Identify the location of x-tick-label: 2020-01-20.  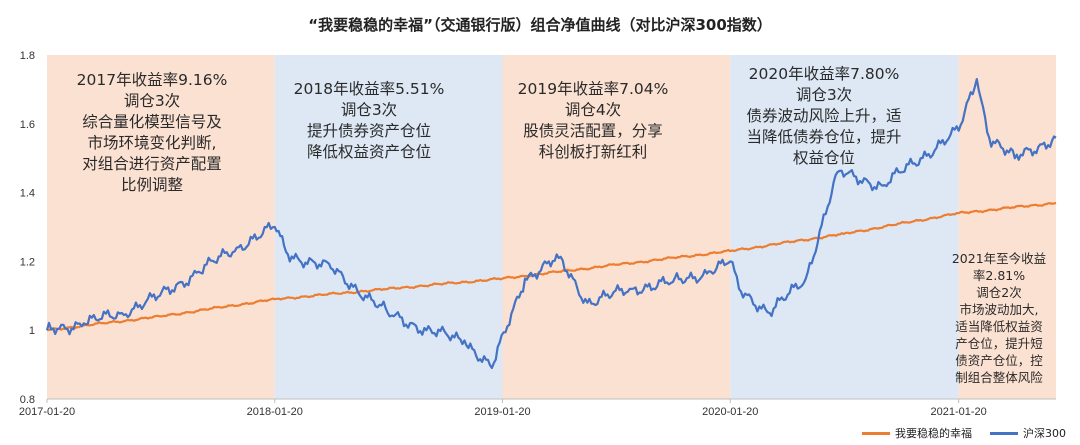
(730, 412).